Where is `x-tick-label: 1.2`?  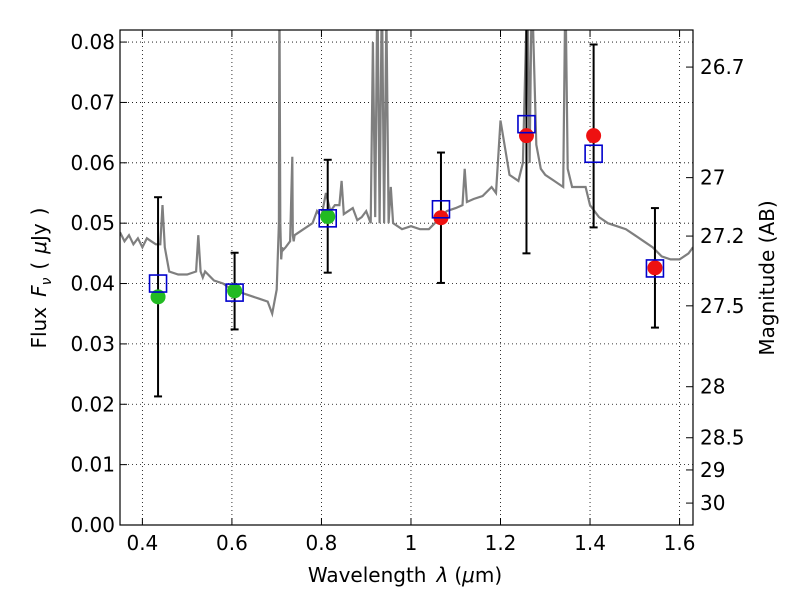 x-tick-label: 1.2 is located at coordinates (501, 543).